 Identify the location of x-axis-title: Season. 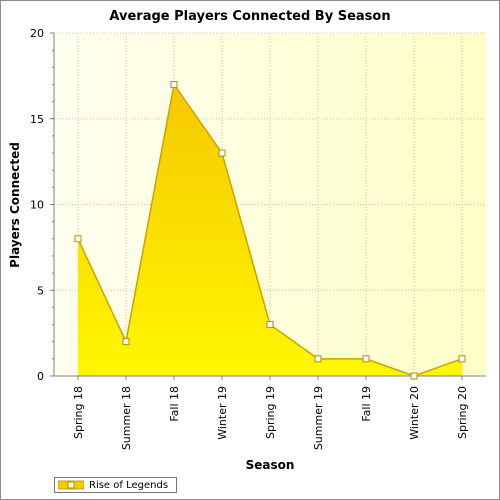
(270, 465).